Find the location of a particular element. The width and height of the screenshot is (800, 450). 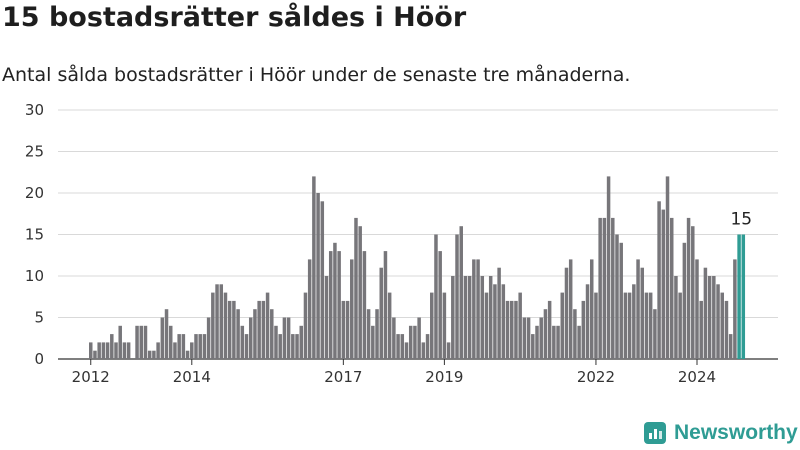

x-tick-label: 2017 is located at coordinates (343, 377).